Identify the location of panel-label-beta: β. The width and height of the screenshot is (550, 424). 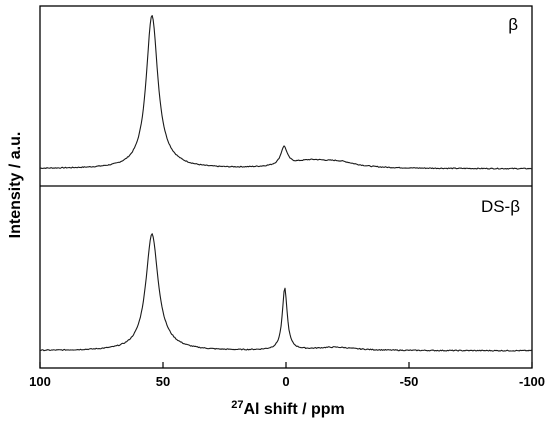
(513, 24).